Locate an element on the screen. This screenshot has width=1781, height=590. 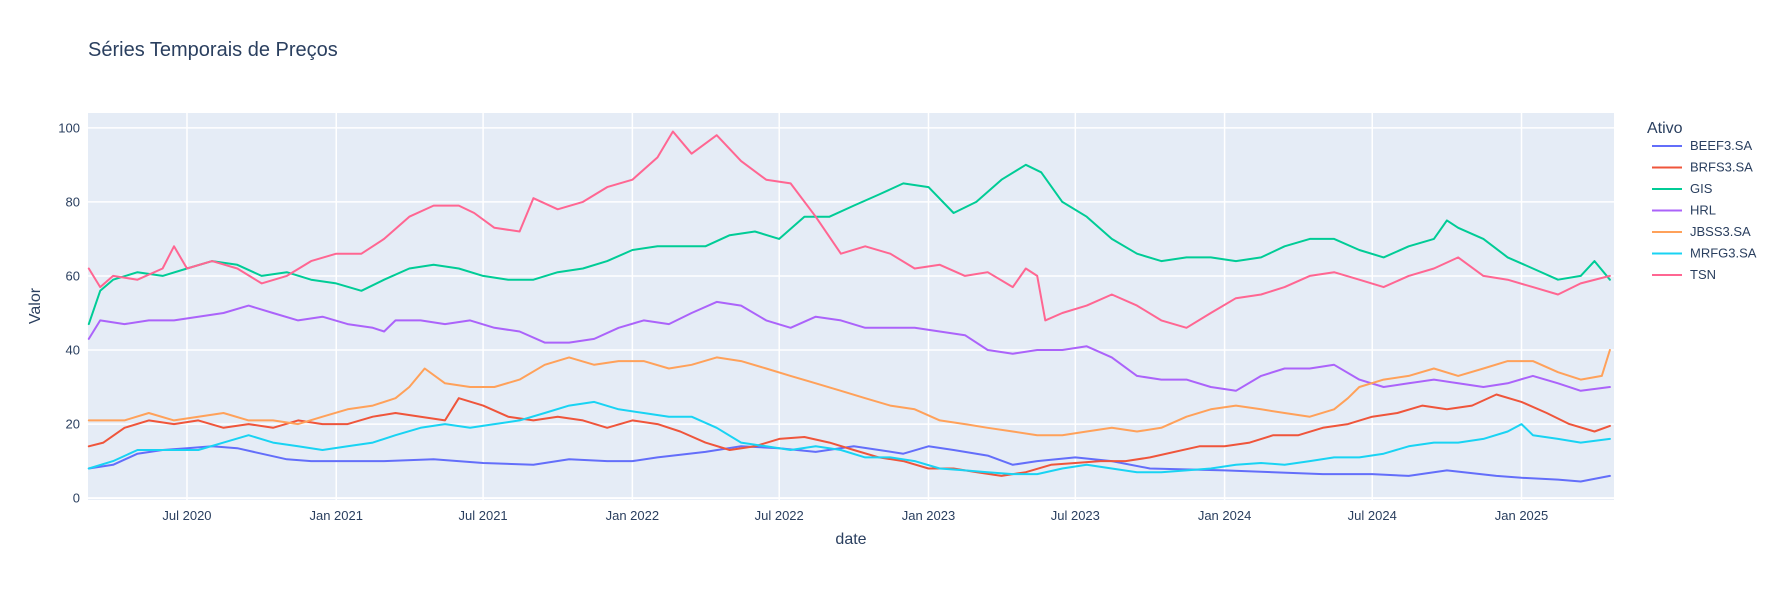
legend-label: MRFG3.SA is located at coordinates (1723, 253).